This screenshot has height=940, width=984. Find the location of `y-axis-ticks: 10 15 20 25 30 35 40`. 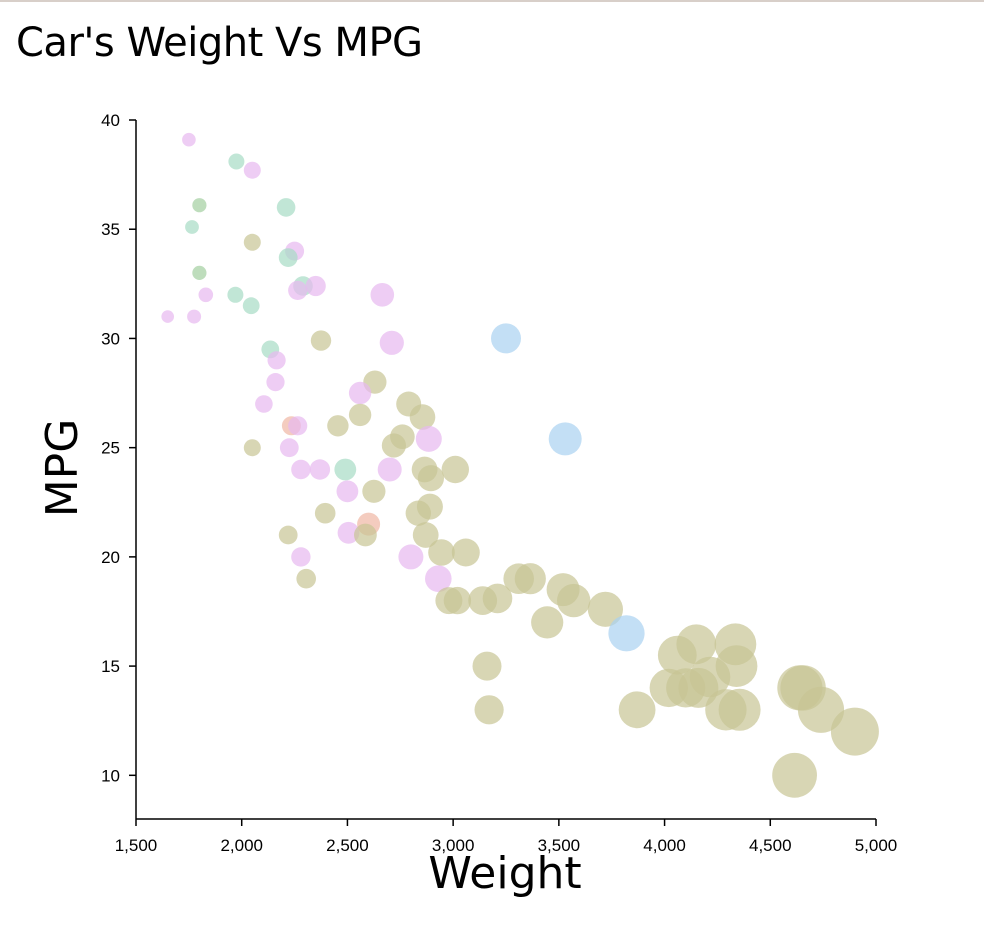

y-axis-ticks: 10 15 20 25 30 35 40 is located at coordinates (118, 448).